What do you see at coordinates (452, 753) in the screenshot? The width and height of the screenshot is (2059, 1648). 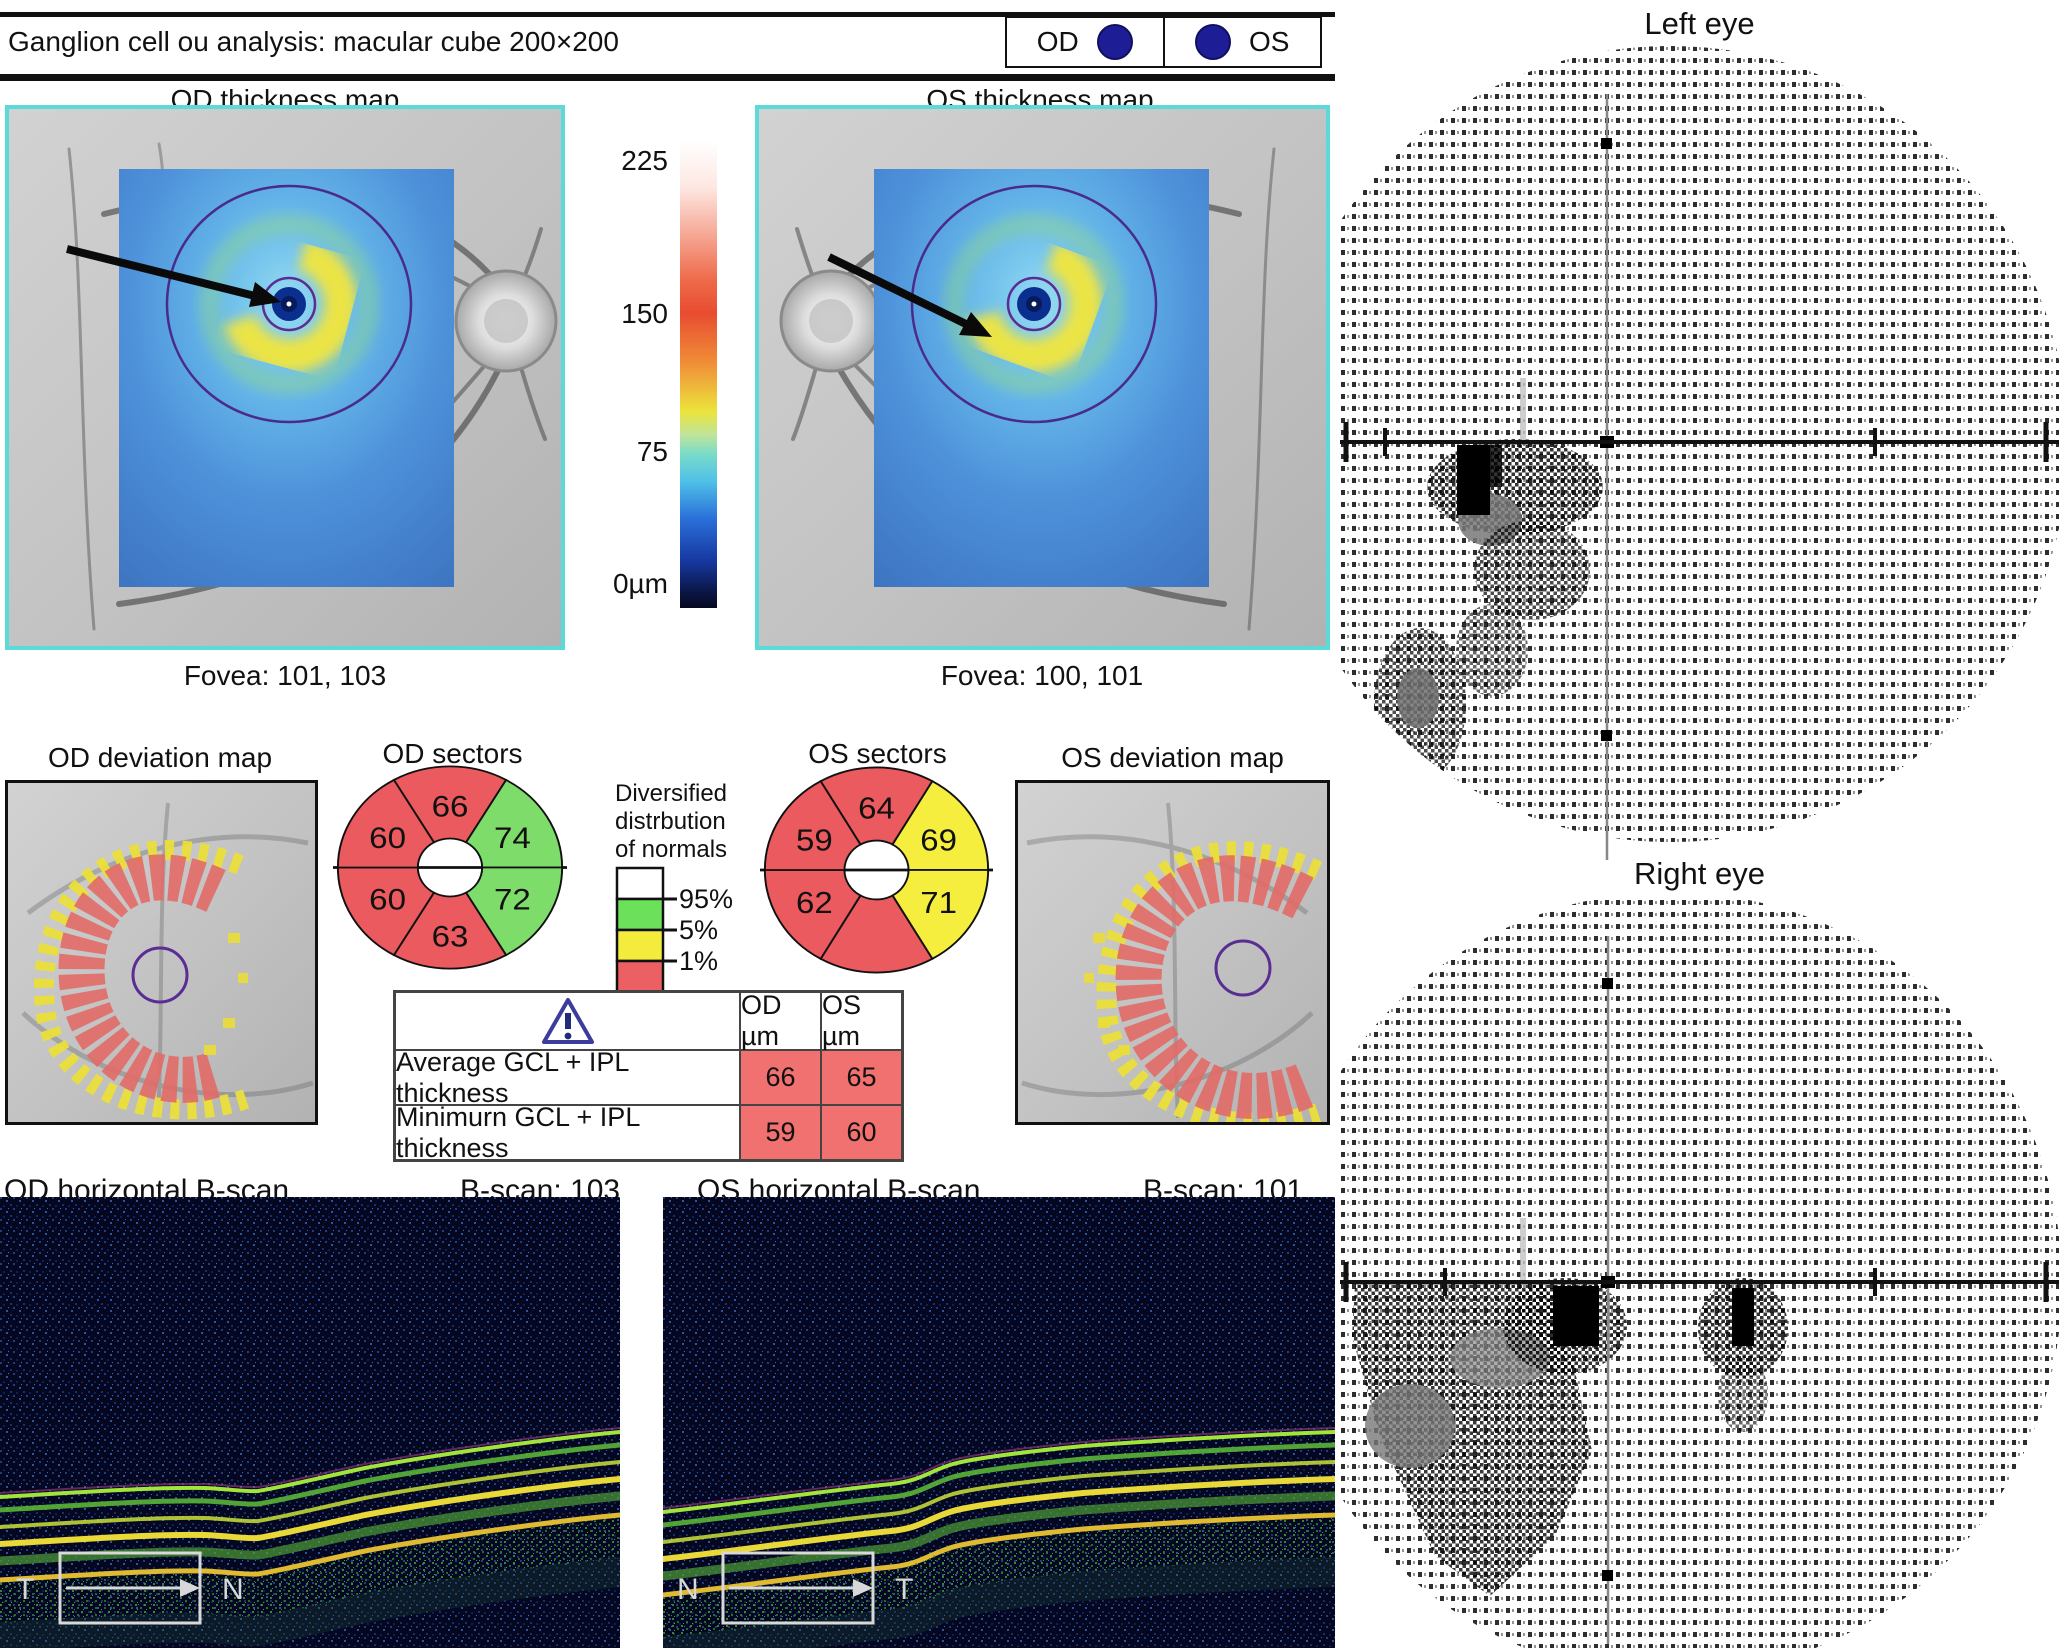 I see `od-sectors-title: OD sectors` at bounding box center [452, 753].